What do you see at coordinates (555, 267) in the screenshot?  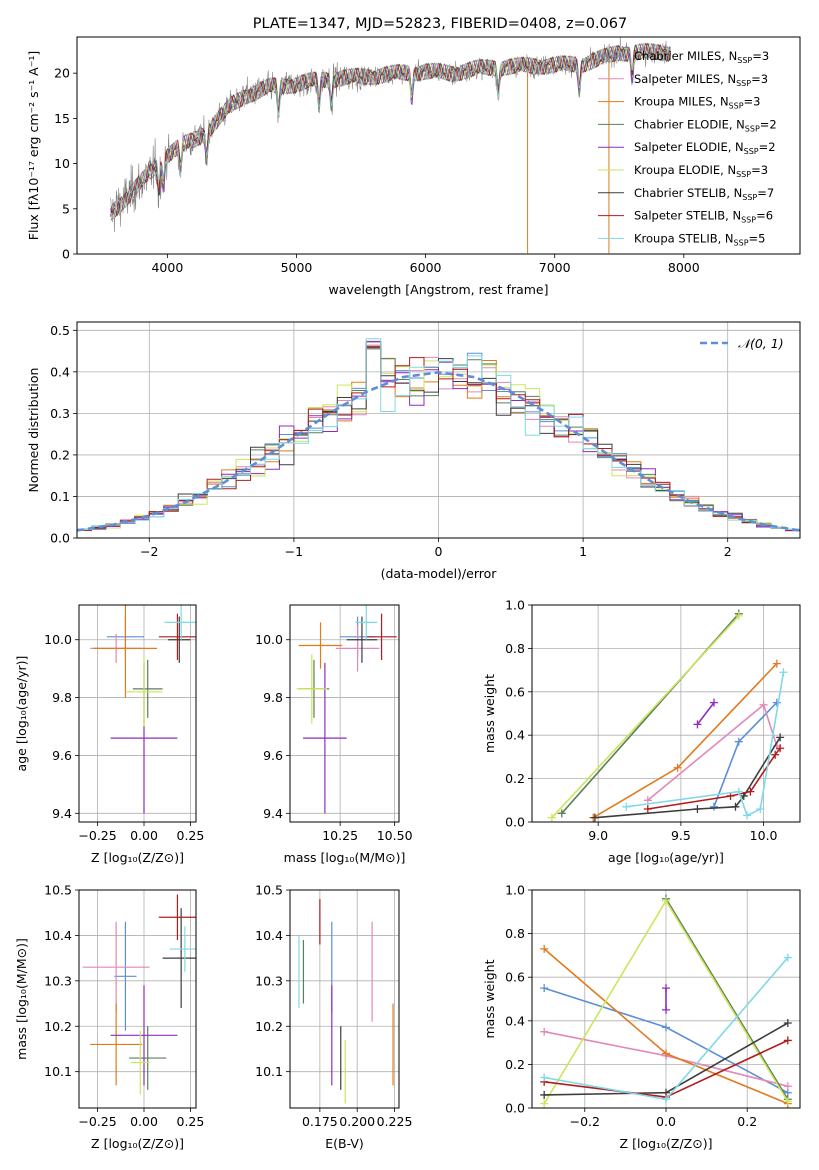 I see `x-tick-label: 7000` at bounding box center [555, 267].